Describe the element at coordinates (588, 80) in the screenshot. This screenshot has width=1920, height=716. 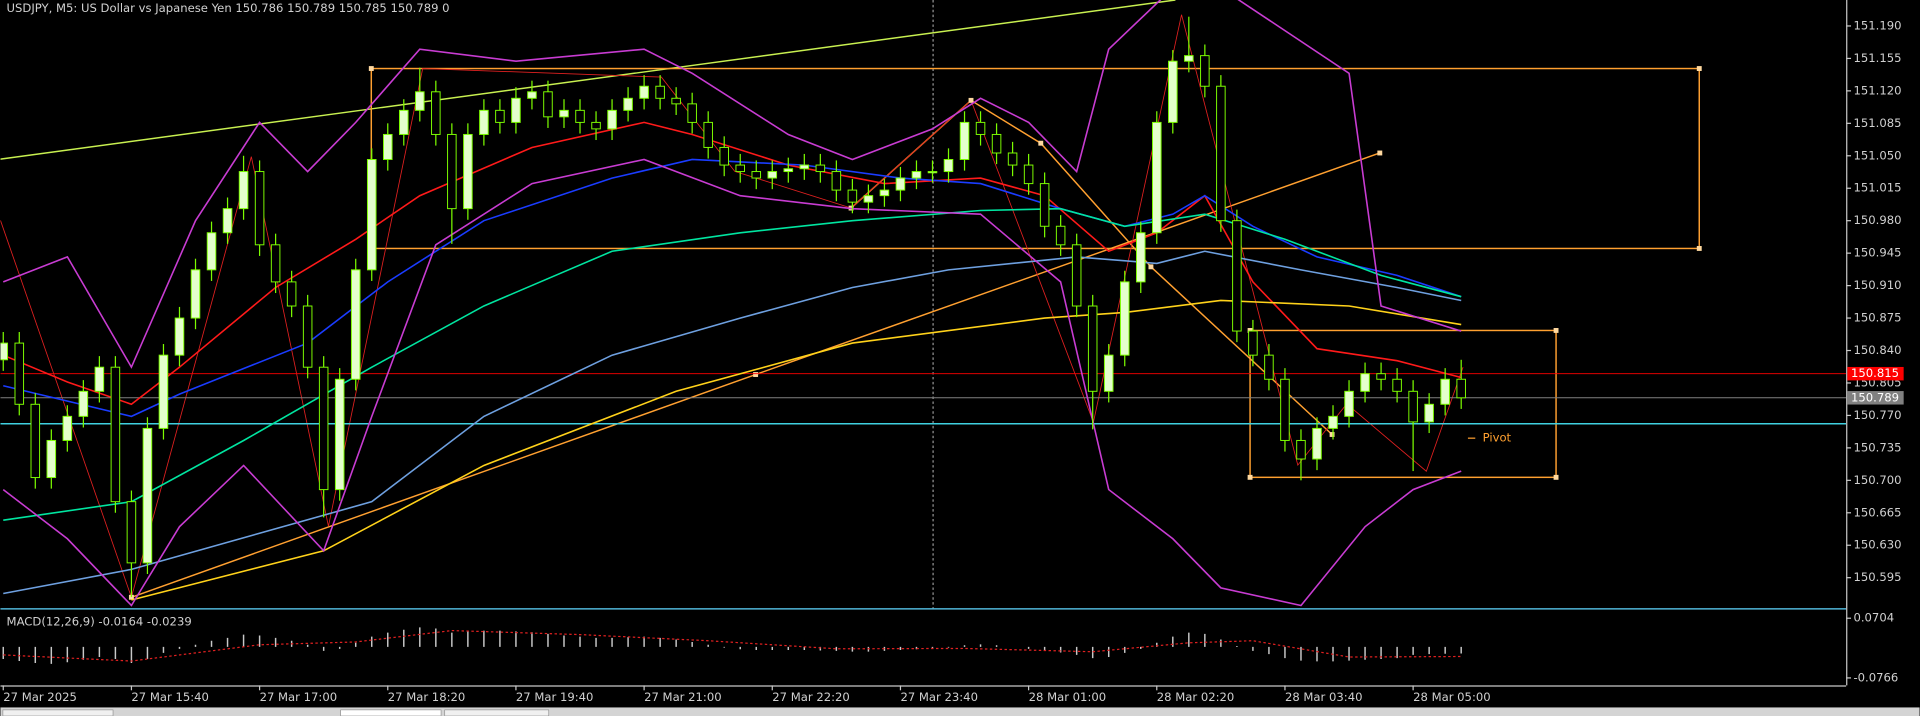
I see `trend-line` at that location.